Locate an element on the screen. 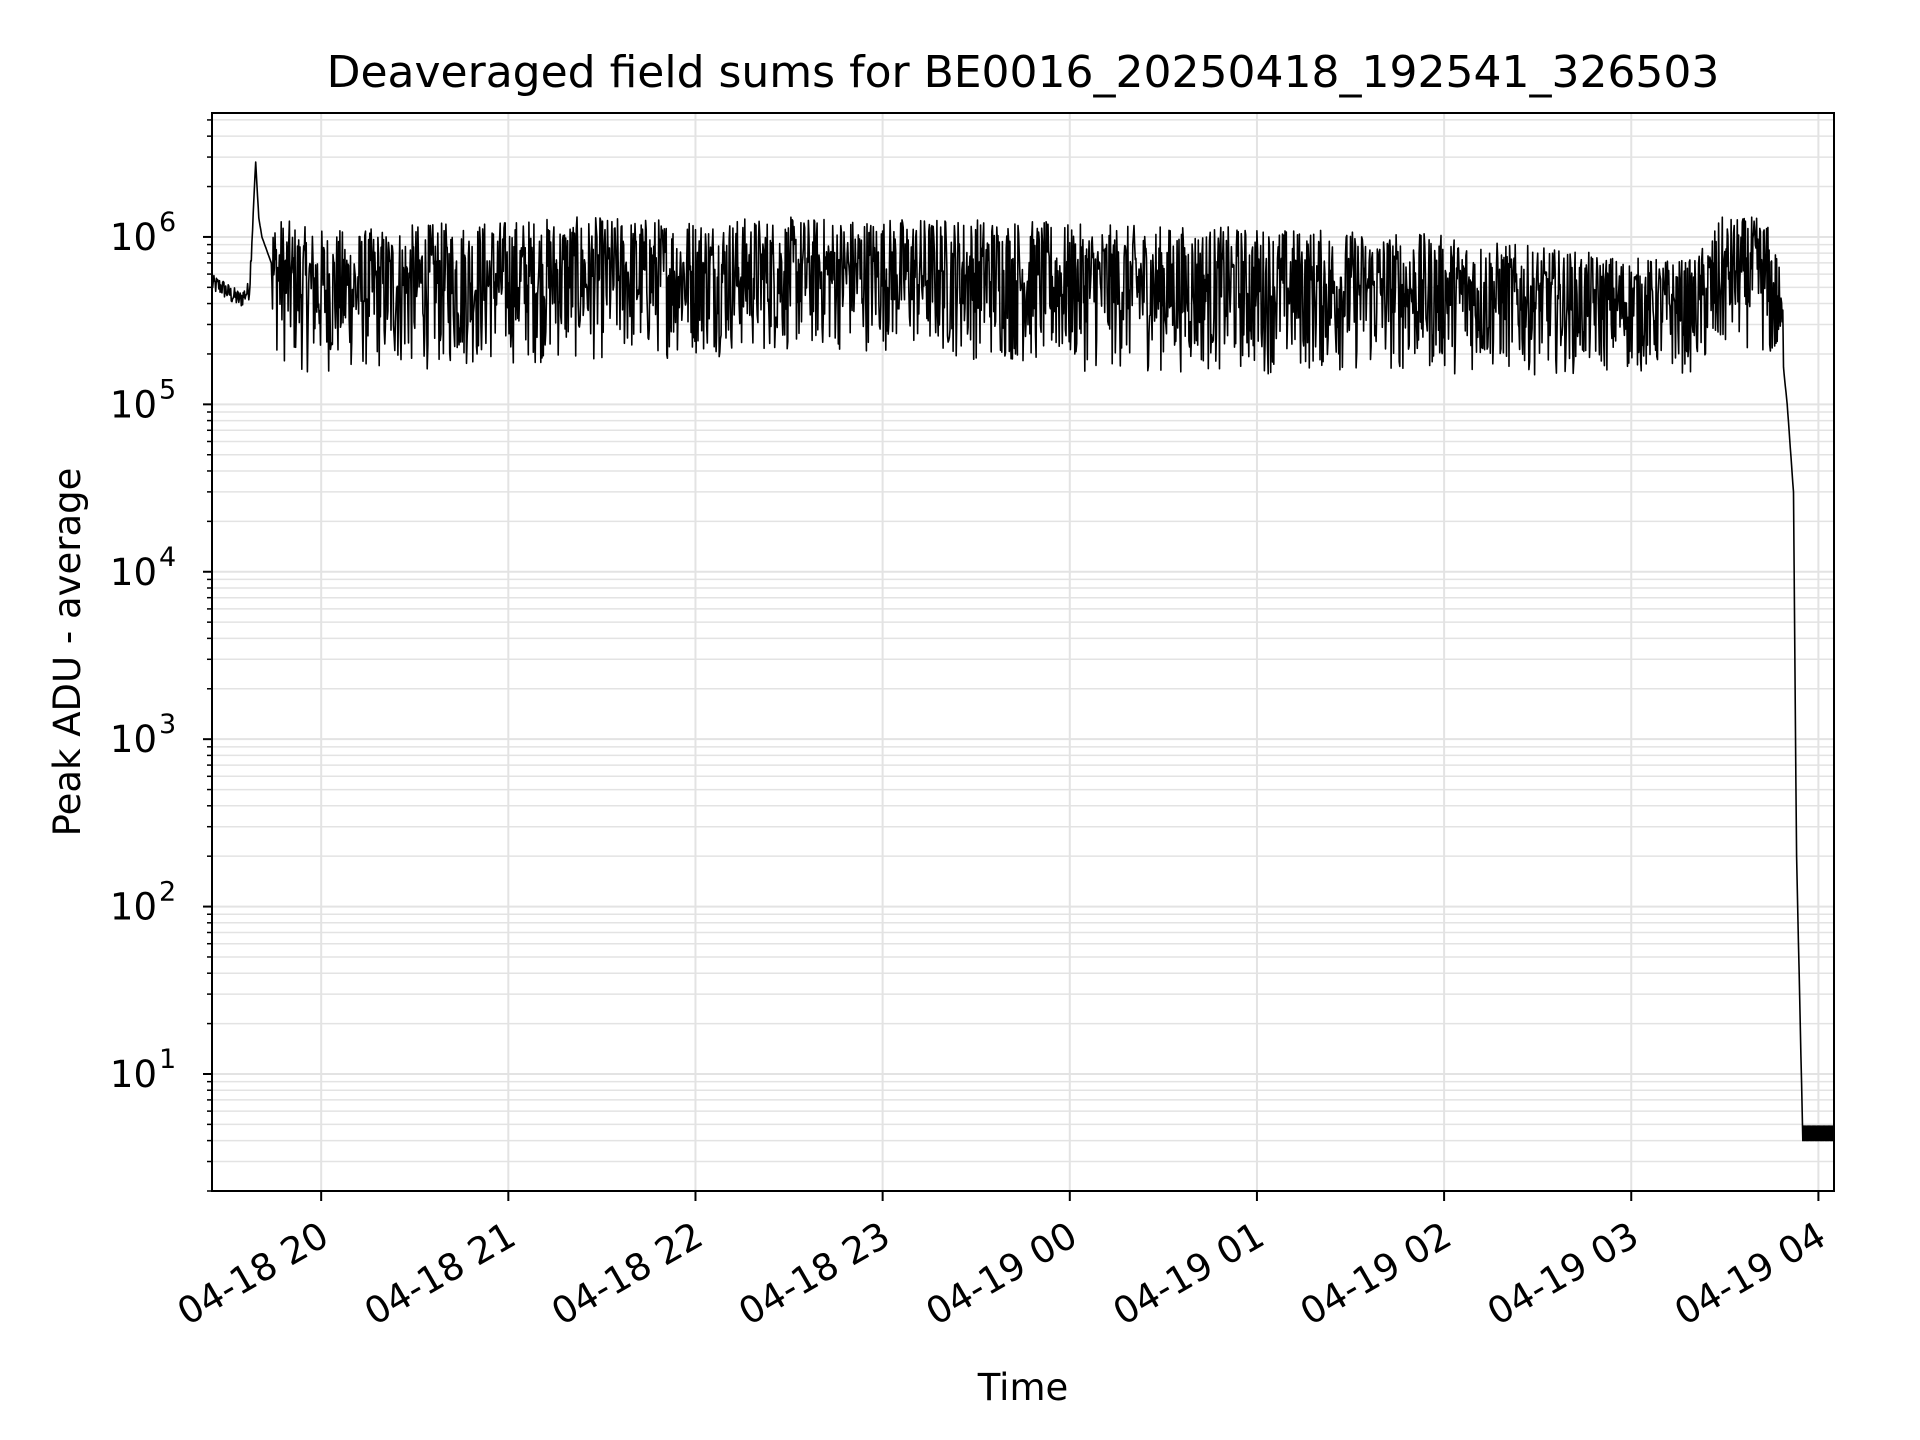 The width and height of the screenshot is (1920, 1440). y-tick-label-exponent: 5 is located at coordinates (167, 389).